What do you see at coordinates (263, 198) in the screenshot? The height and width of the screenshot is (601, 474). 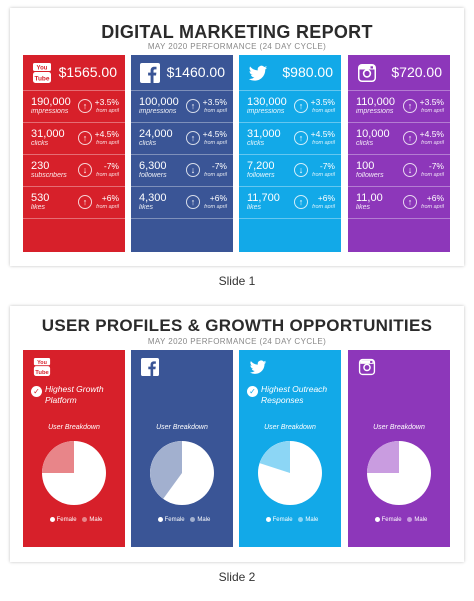 I see `metric-value: 11,700` at bounding box center [263, 198].